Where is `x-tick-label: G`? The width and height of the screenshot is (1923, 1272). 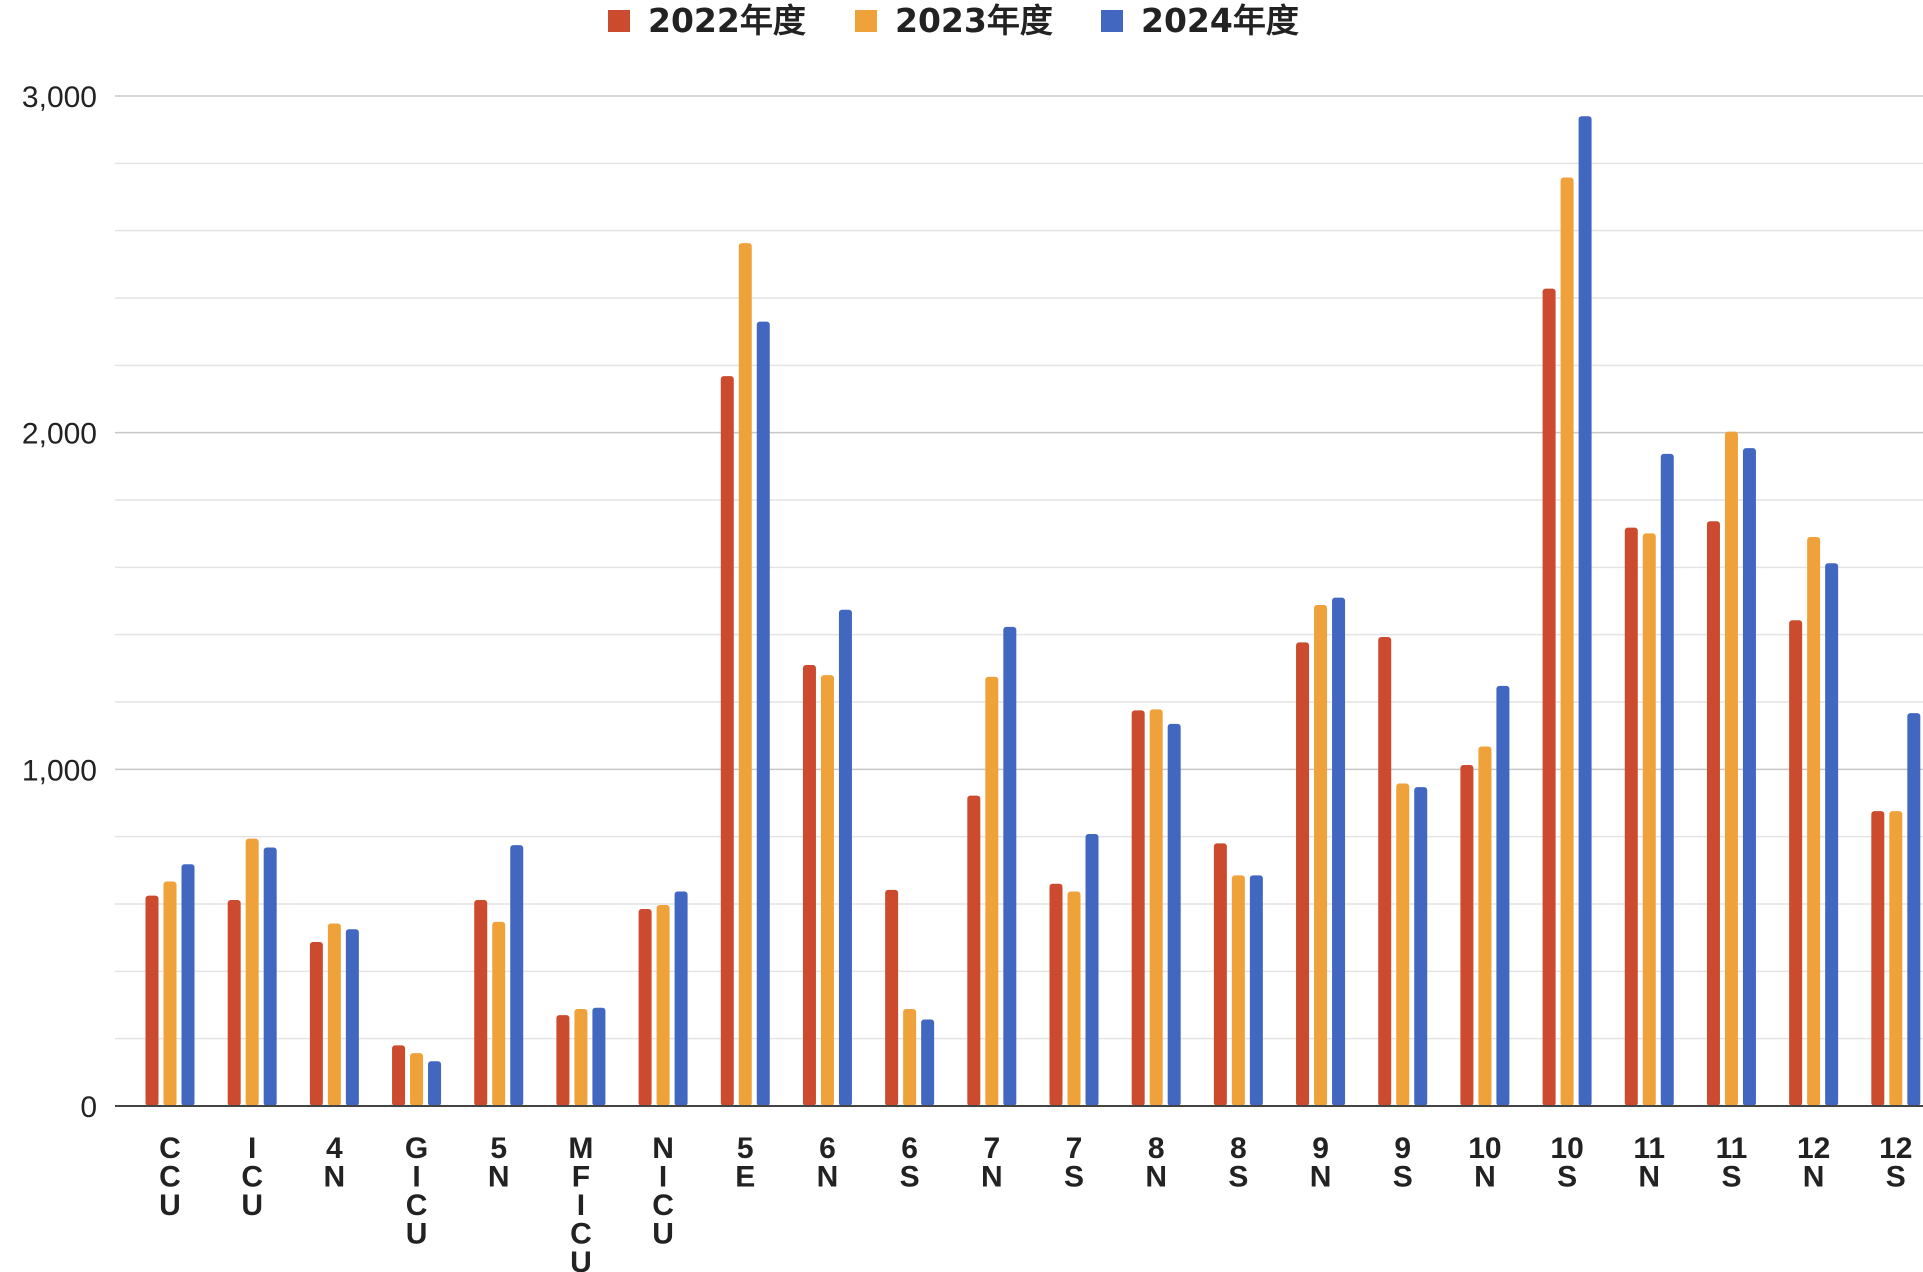 x-tick-label: G is located at coordinates (416, 1148).